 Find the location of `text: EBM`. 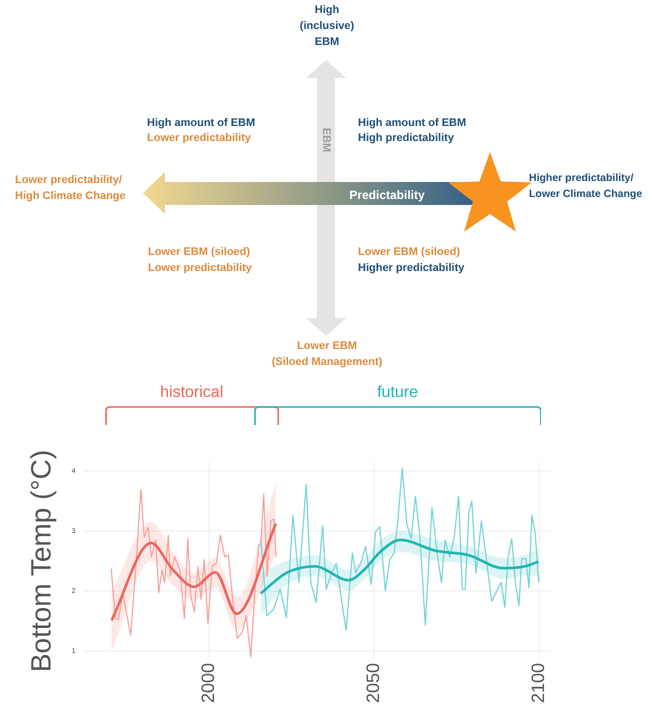

text: EBM is located at coordinates (326, 140).